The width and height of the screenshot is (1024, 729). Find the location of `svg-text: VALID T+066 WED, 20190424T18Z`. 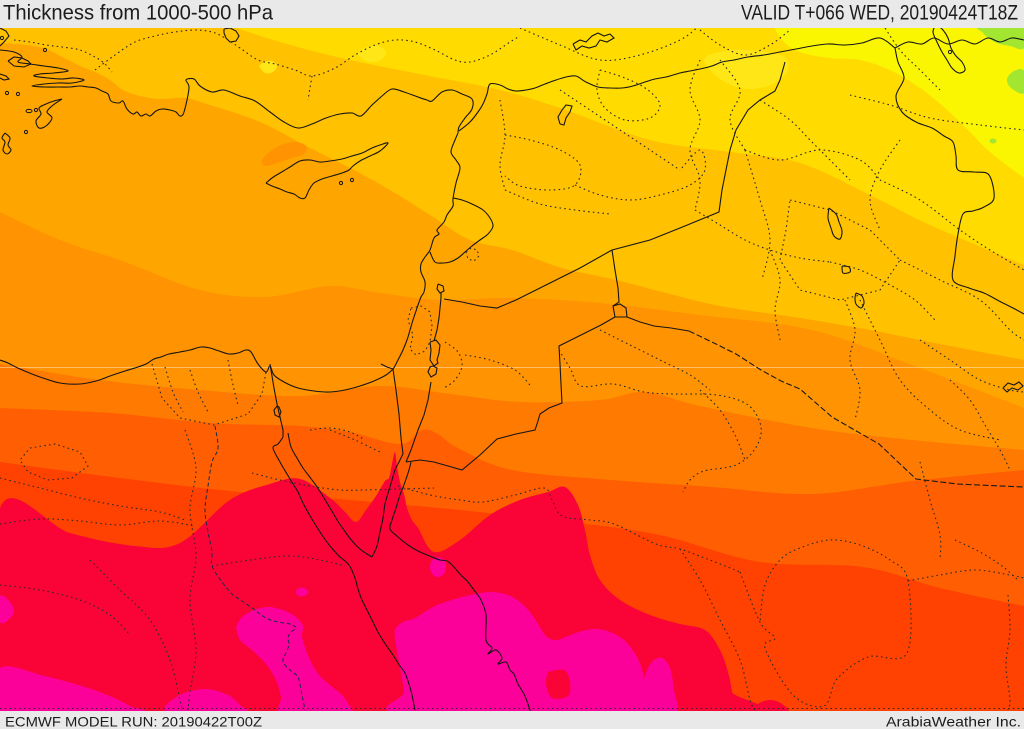

svg-text: VALID T+066 WED, 20190424T18Z is located at coordinates (879, 13).